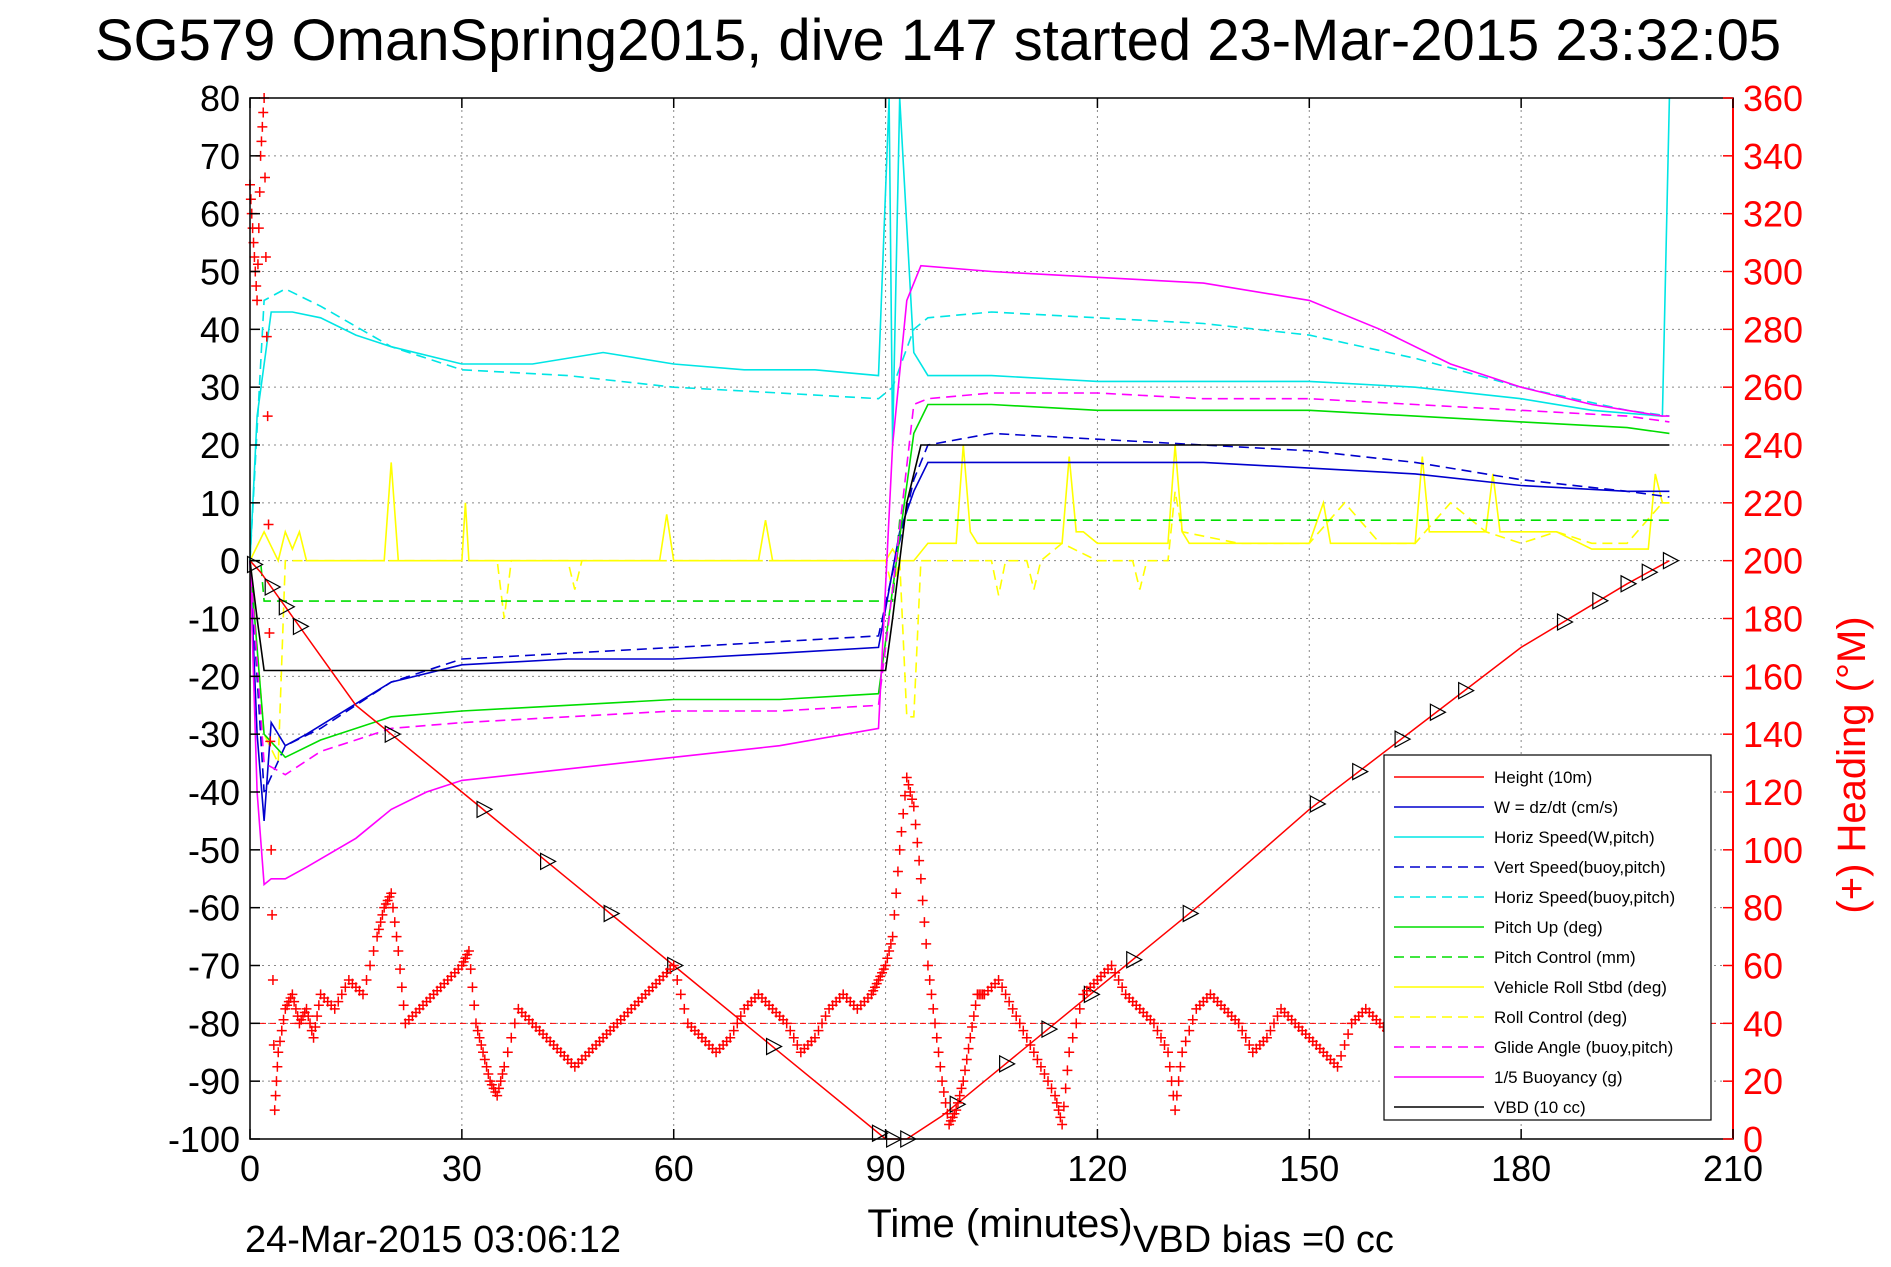 This screenshot has width=1891, height=1267. What do you see at coordinates (1773, 850) in the screenshot?
I see `y2-tick-label: 100` at bounding box center [1773, 850].